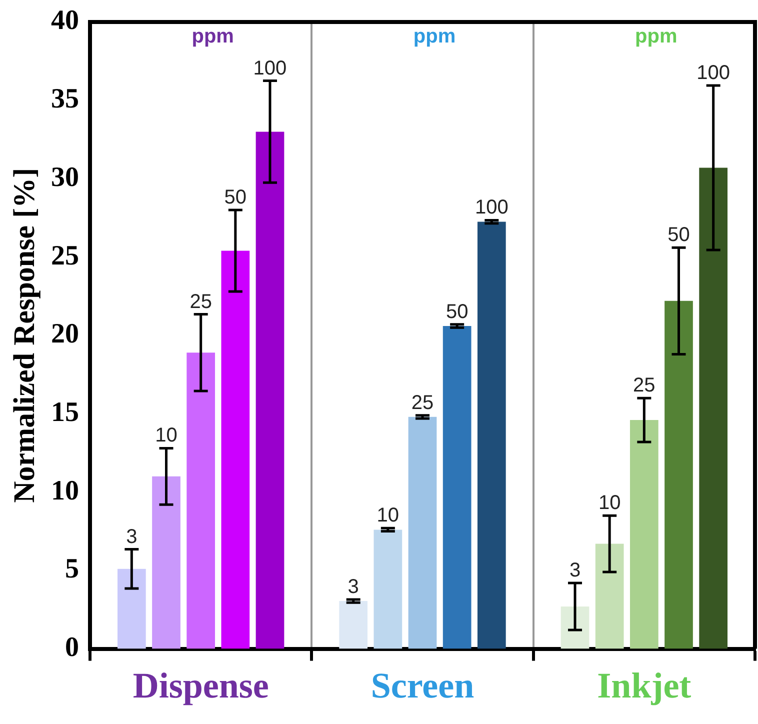 This screenshot has width=758, height=724. Describe the element at coordinates (72, 648) in the screenshot. I see `y-tick-label: 0` at that location.